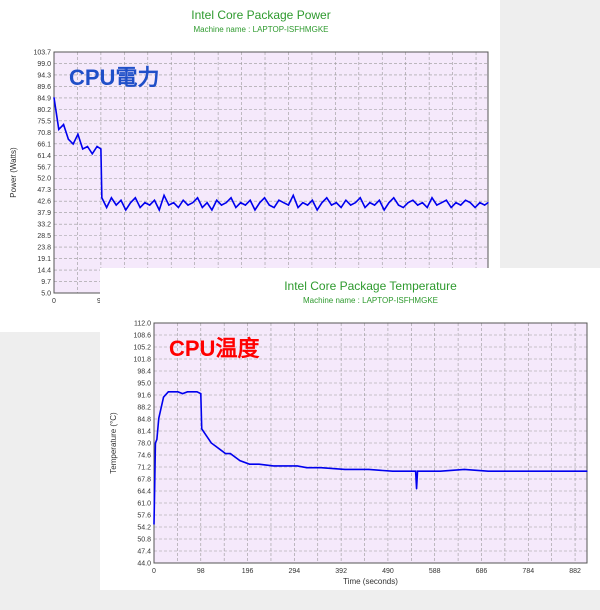 Image resolution: width=600 pixels, height=610 pixels. What do you see at coordinates (142, 324) in the screenshot?
I see `y-tick-label: 112.0` at bounding box center [142, 324].